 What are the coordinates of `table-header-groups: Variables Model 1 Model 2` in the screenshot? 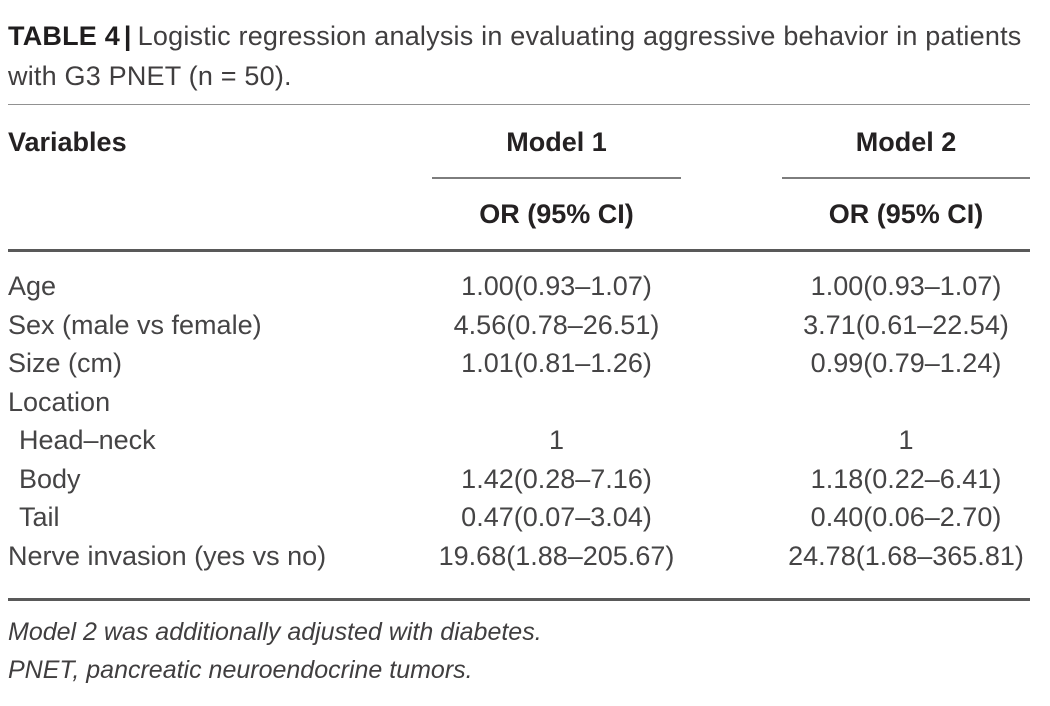 It's located at (519, 142).